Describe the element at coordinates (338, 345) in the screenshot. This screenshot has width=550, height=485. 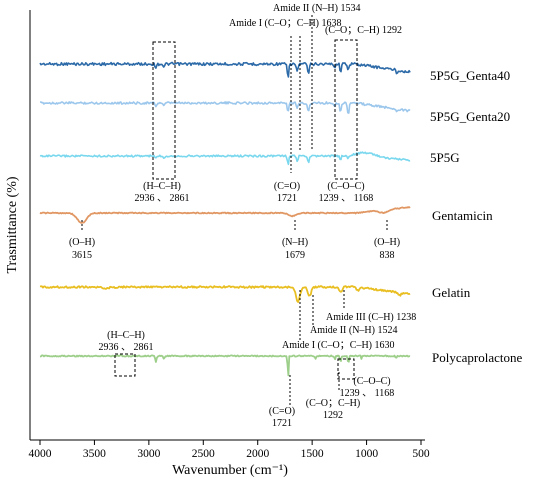
I see `annotation-amide1-gelatin: Amide I (C–O；C–H) 1630` at that location.